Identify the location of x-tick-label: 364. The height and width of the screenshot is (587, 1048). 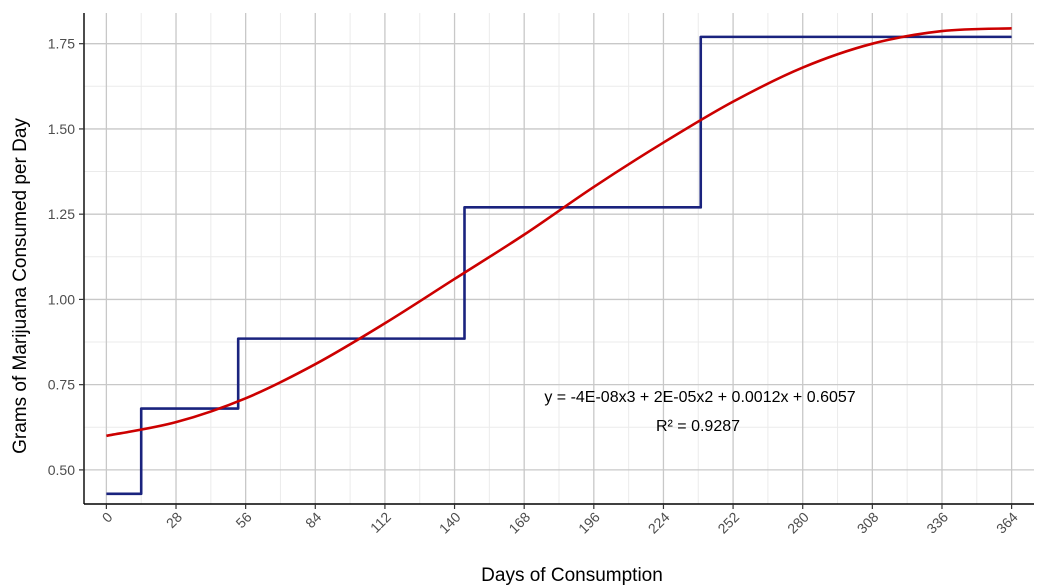
(1007, 523).